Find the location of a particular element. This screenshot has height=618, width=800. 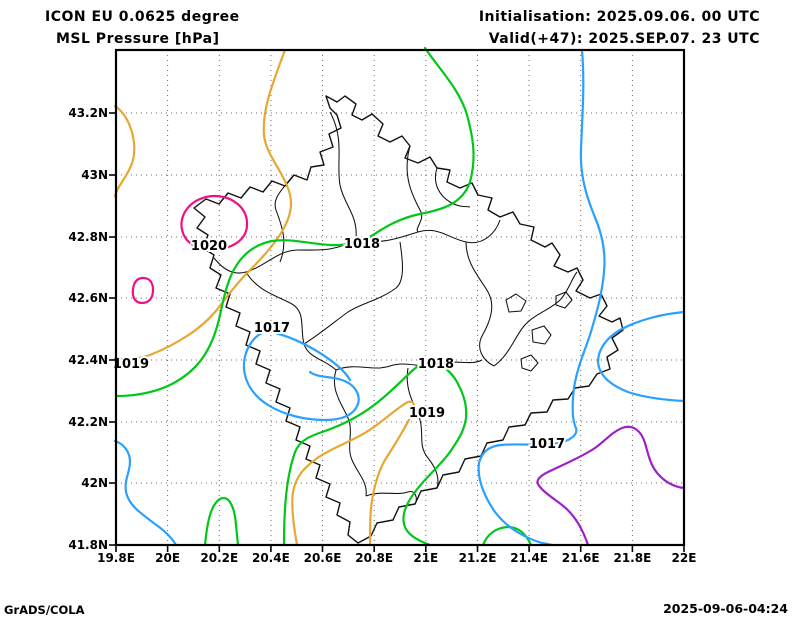

contour-1020-small-cell is located at coordinates (143, 290).